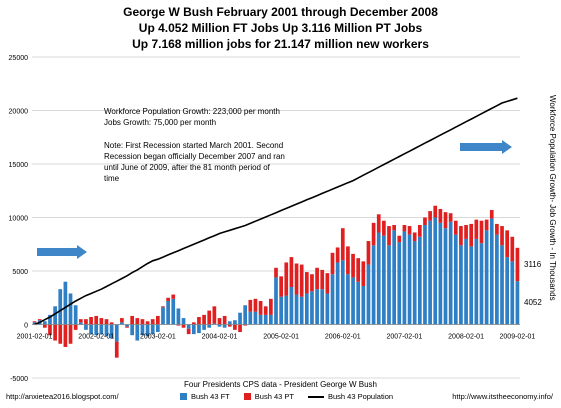 The width and height of the screenshot is (561, 408). I want to click on legend: Bush 43 FT Bush 43 PT Bush 43 Population, so click(286, 396).